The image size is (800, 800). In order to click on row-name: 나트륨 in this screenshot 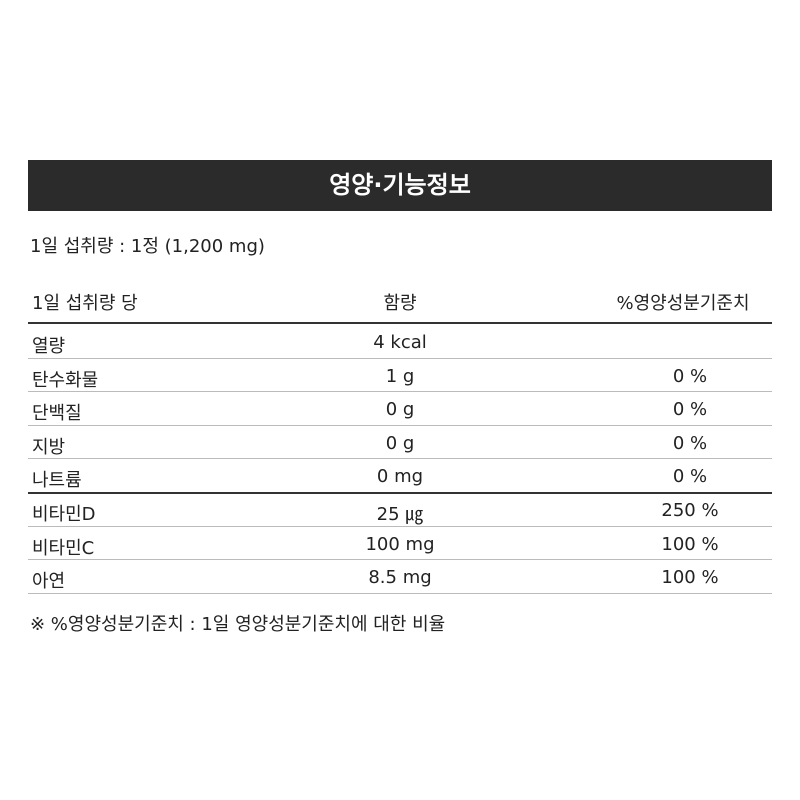, I will do `click(57, 481)`.